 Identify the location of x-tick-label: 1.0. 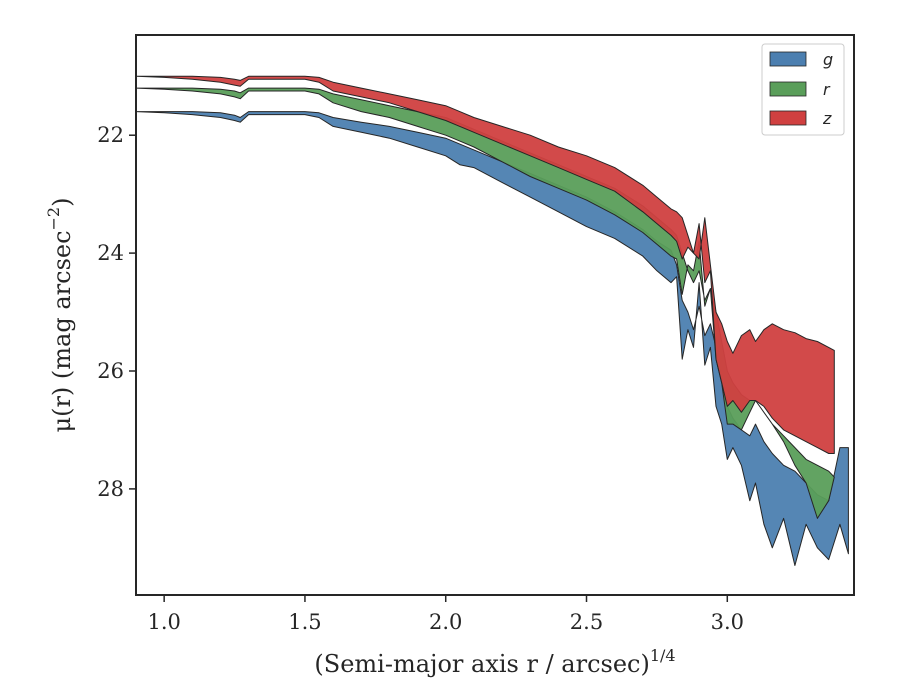
(163, 622).